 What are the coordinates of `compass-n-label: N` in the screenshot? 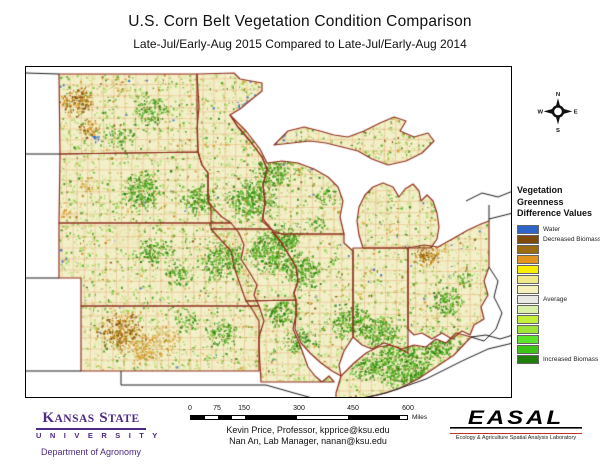 It's located at (558, 95).